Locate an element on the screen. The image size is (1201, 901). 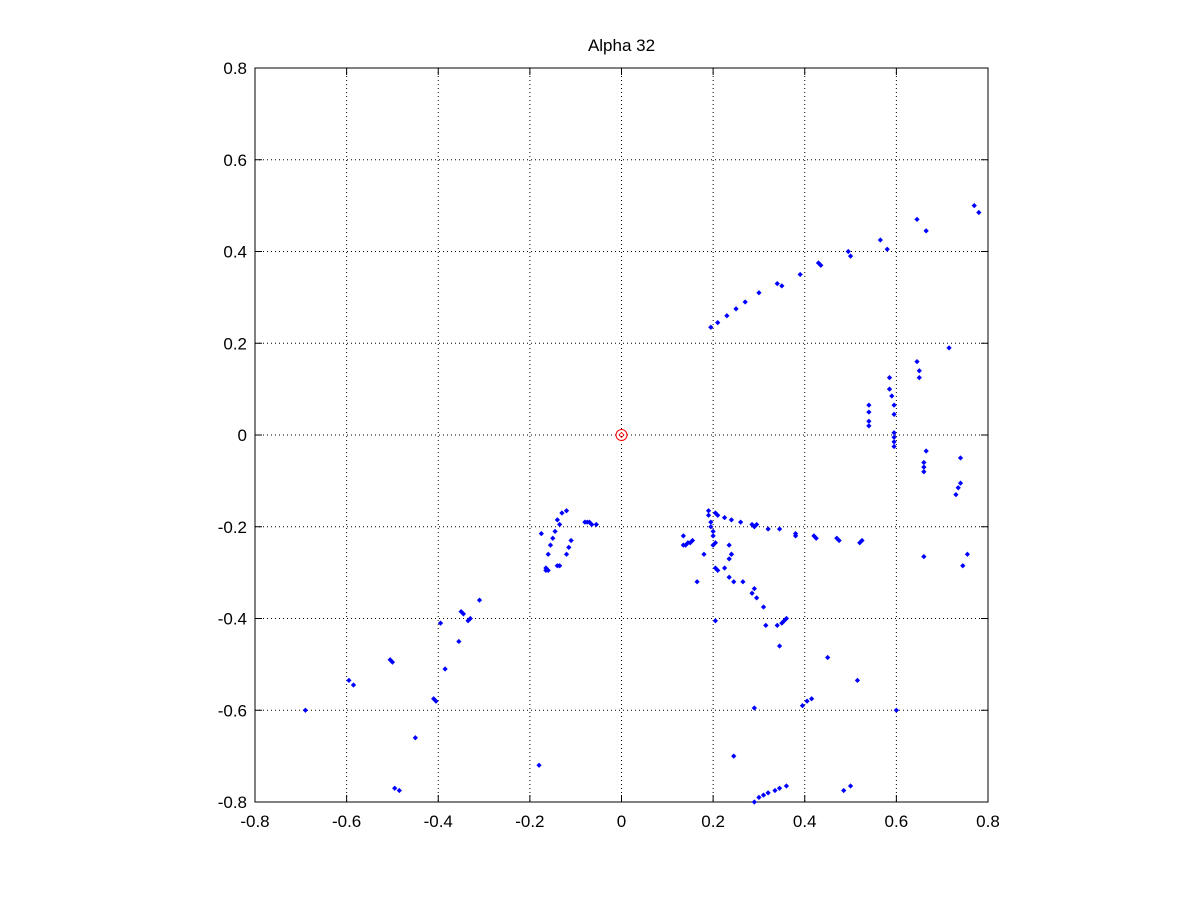
y-tick-label: -0.4 is located at coordinates (232, 619).